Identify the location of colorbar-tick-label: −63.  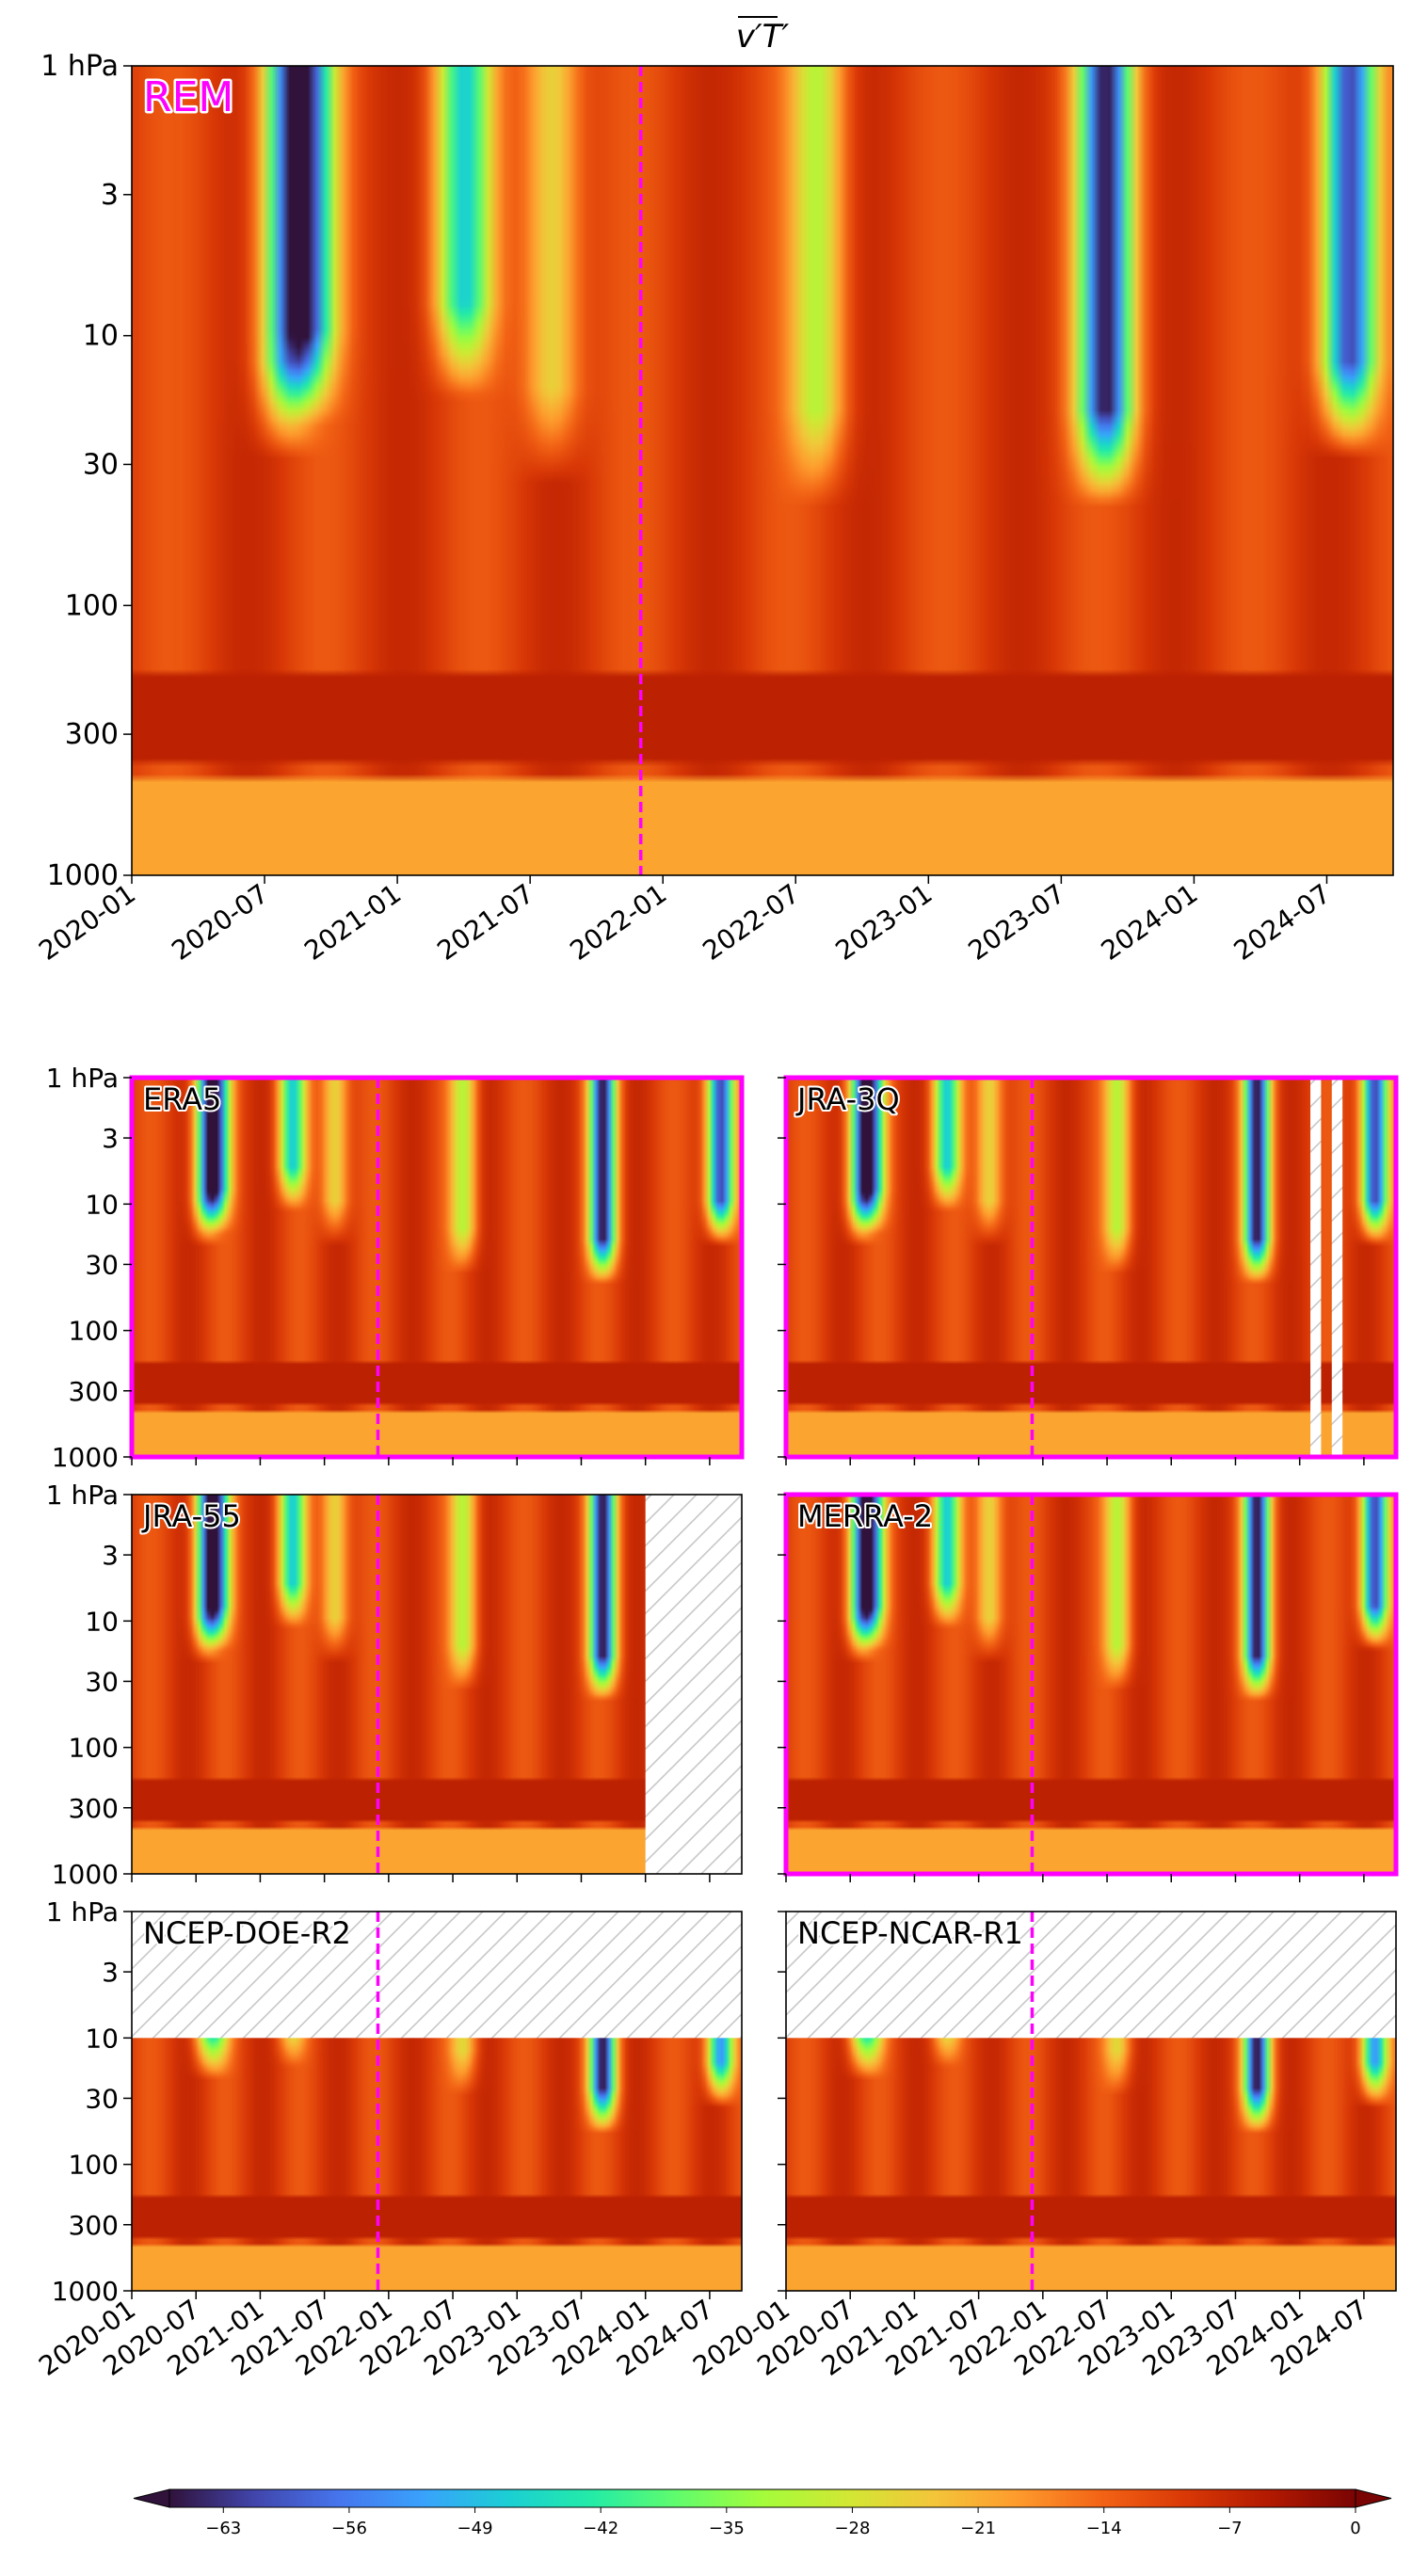
(223, 2528).